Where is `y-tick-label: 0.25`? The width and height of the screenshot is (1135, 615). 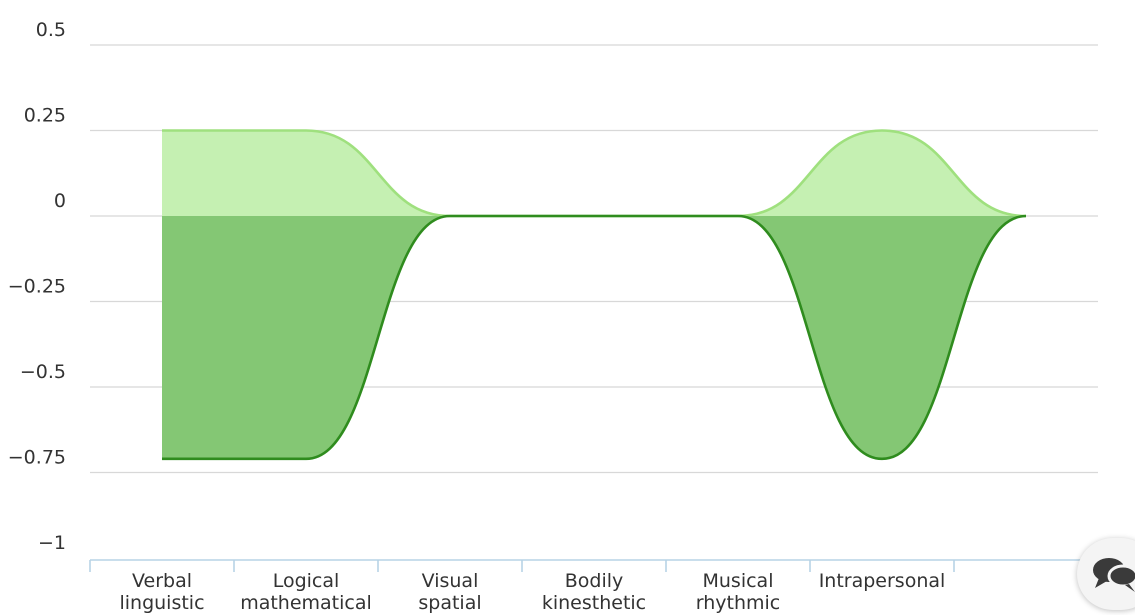
y-tick-label: 0.25 is located at coordinates (45, 116).